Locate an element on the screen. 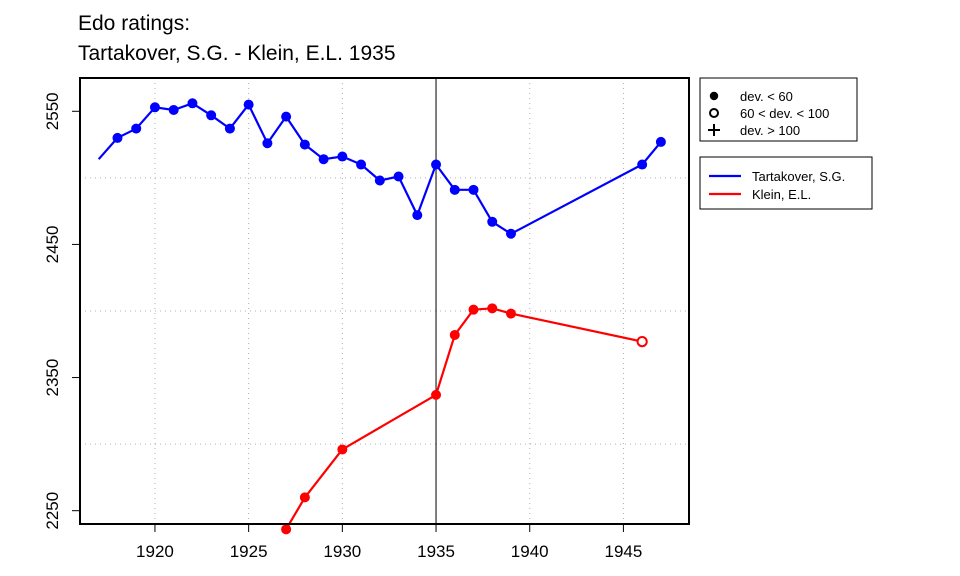 Image resolution: width=960 pixels, height=576 pixels. x-tick-label-4: 1940 is located at coordinates (530, 551).